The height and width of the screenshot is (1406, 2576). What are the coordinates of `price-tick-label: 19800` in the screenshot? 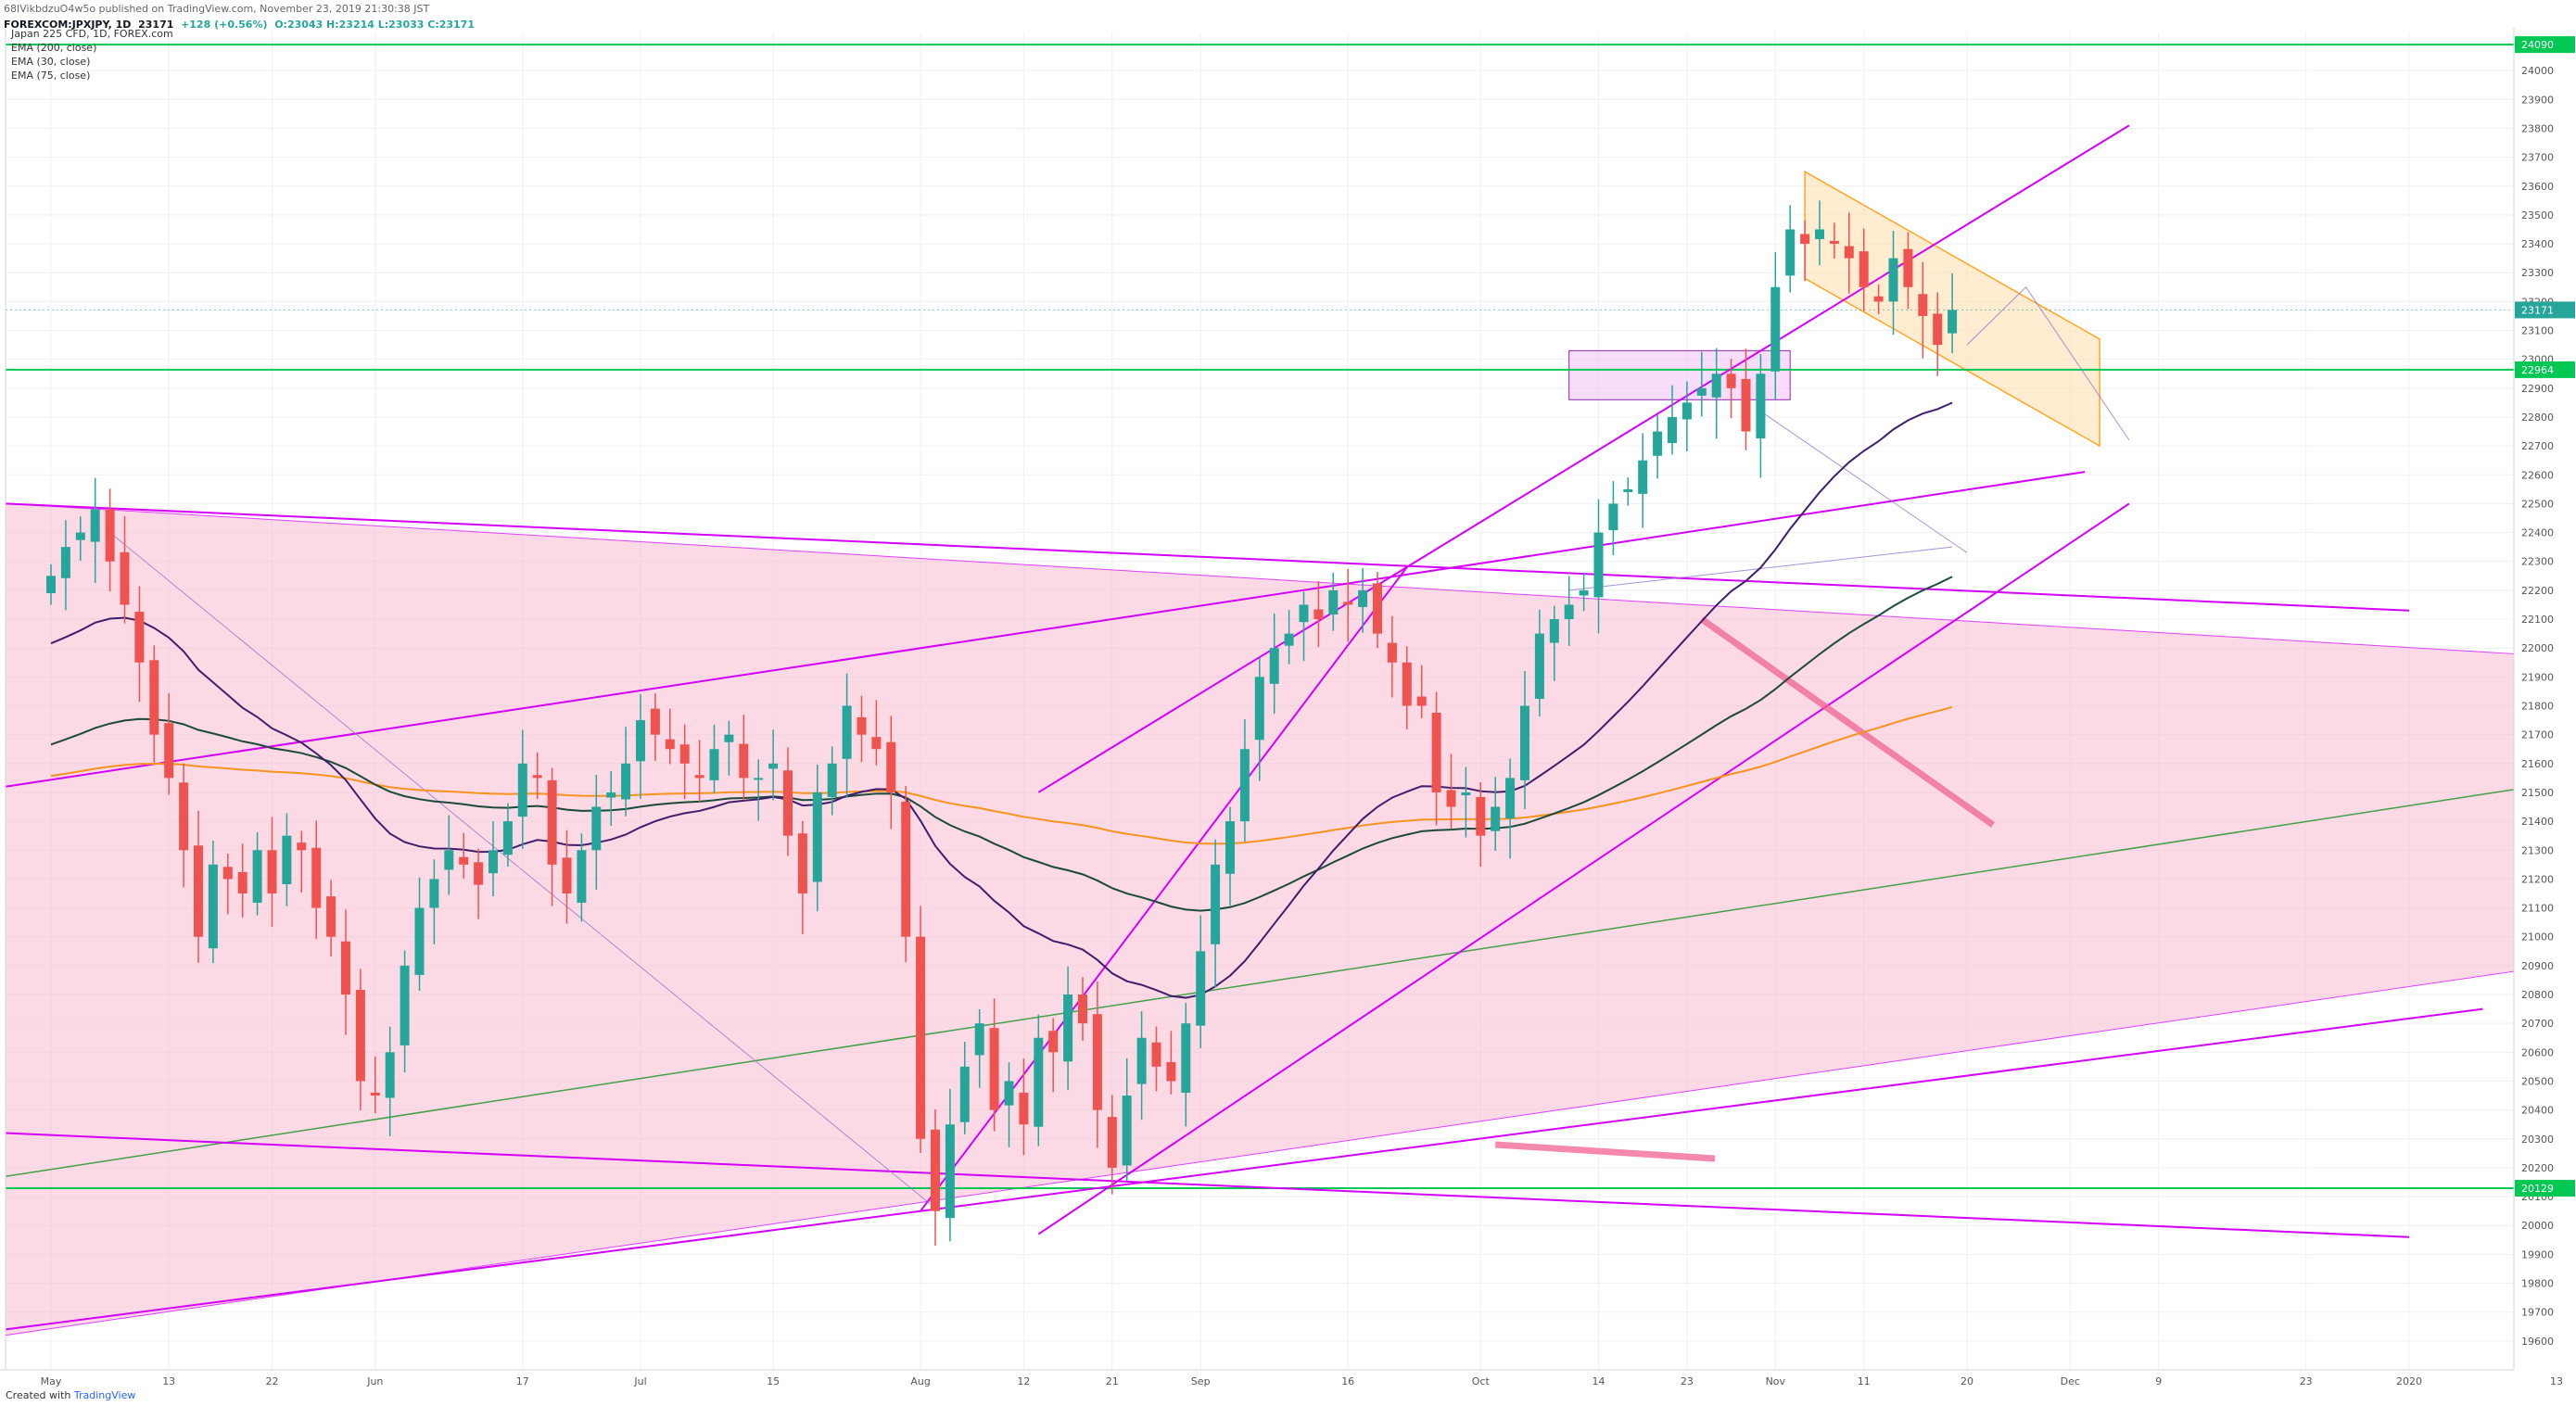 It's located at (2537, 1284).